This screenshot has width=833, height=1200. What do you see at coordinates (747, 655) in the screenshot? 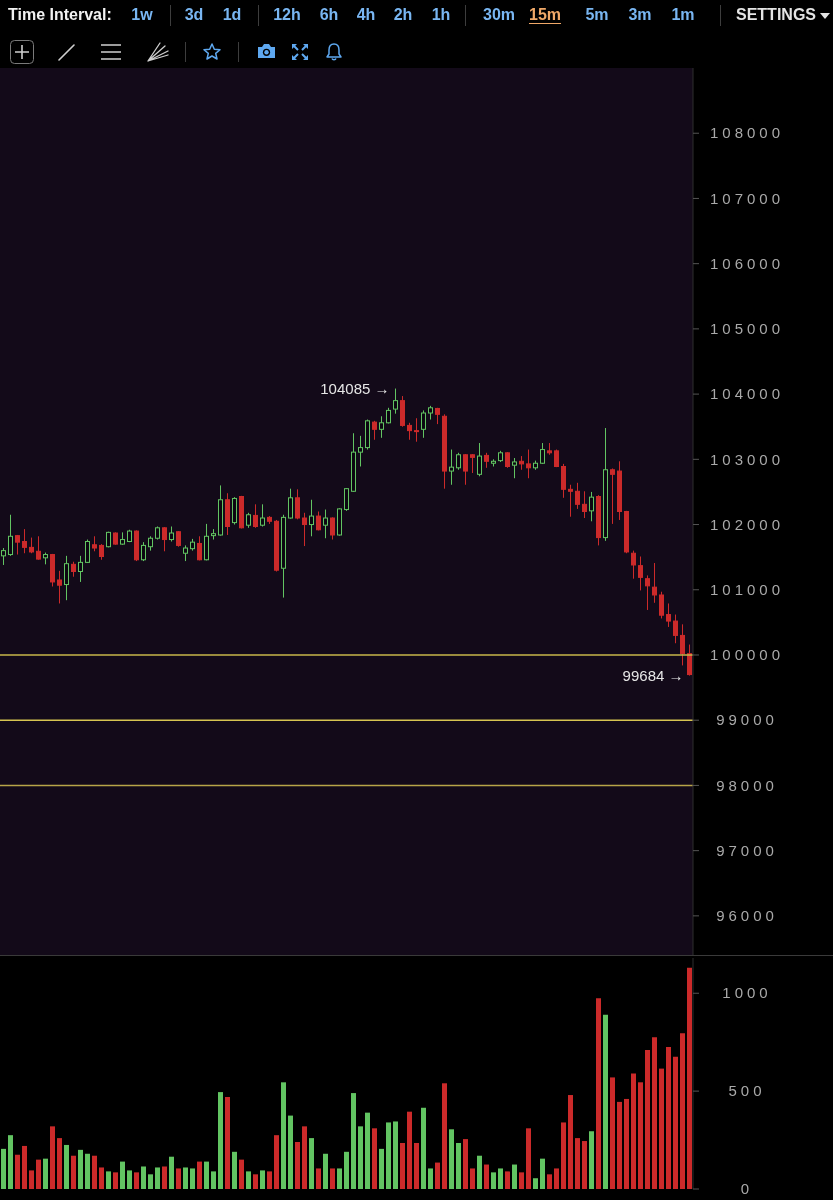
I see `y-tick-label: 100000` at bounding box center [747, 655].